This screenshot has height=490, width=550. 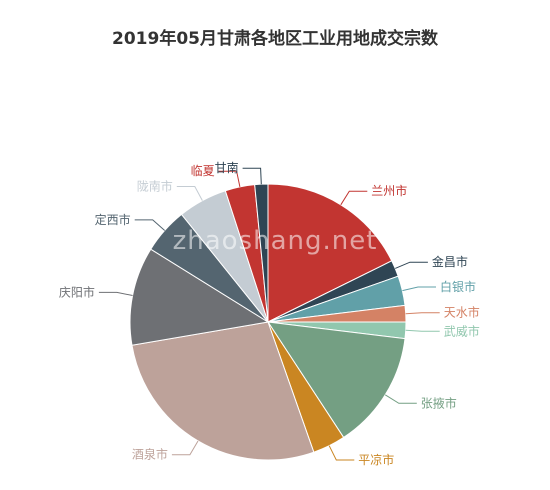 I want to click on watermark-text: zhaoshang.net, so click(x=275, y=241).